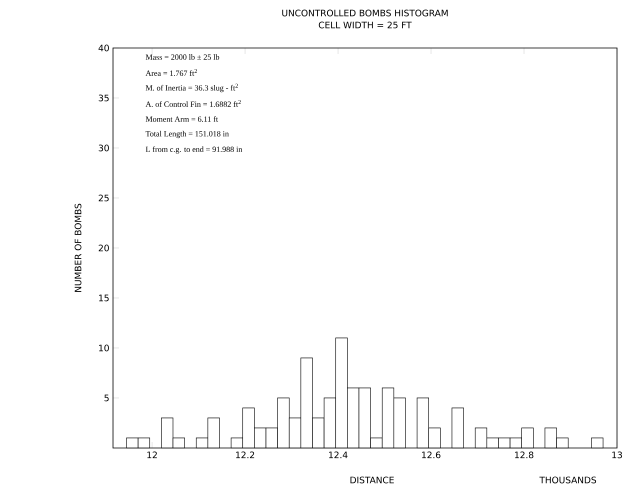 Image resolution: width=644 pixels, height=498 pixels. What do you see at coordinates (103, 98) in the screenshot?
I see `y-tick-label: 35` at bounding box center [103, 98].